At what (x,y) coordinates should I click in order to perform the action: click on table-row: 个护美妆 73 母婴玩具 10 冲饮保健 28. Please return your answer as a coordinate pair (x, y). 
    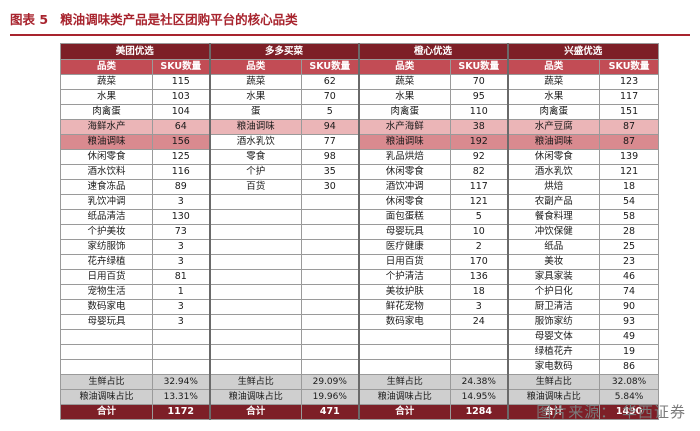
    Looking at the image, I should click on (360, 232).